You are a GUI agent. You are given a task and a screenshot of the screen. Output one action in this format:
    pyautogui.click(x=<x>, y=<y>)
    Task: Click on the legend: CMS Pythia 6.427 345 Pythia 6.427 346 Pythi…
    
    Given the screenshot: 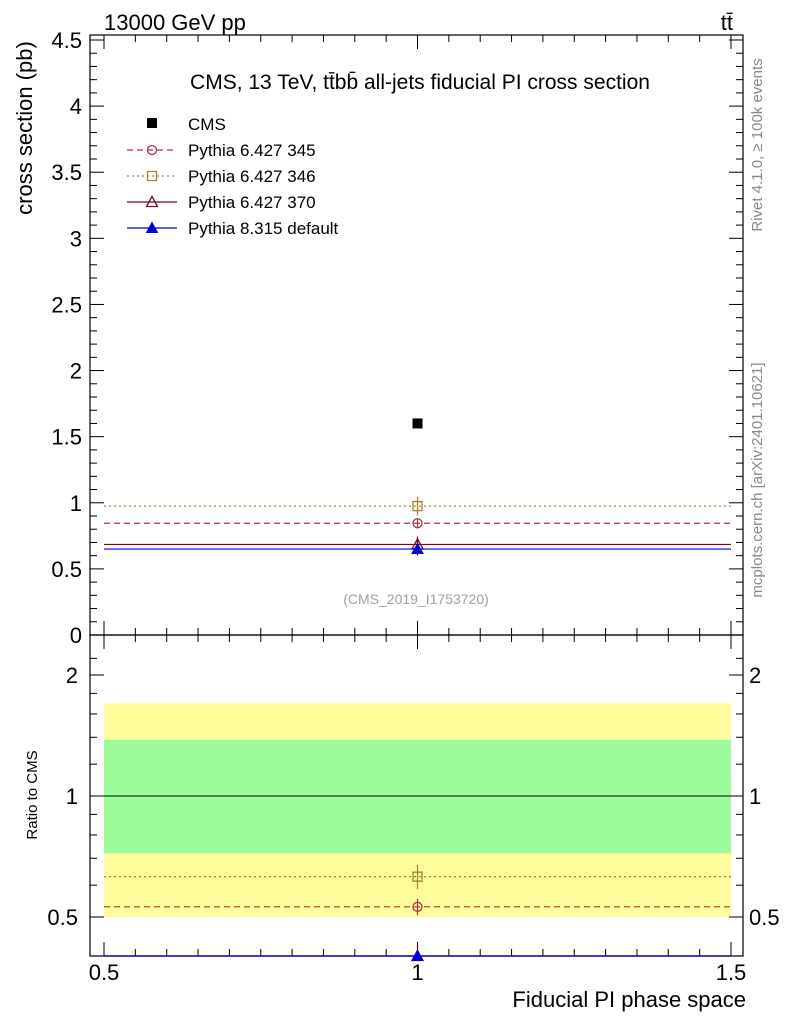 What is the action you would take?
    pyautogui.click(x=233, y=176)
    